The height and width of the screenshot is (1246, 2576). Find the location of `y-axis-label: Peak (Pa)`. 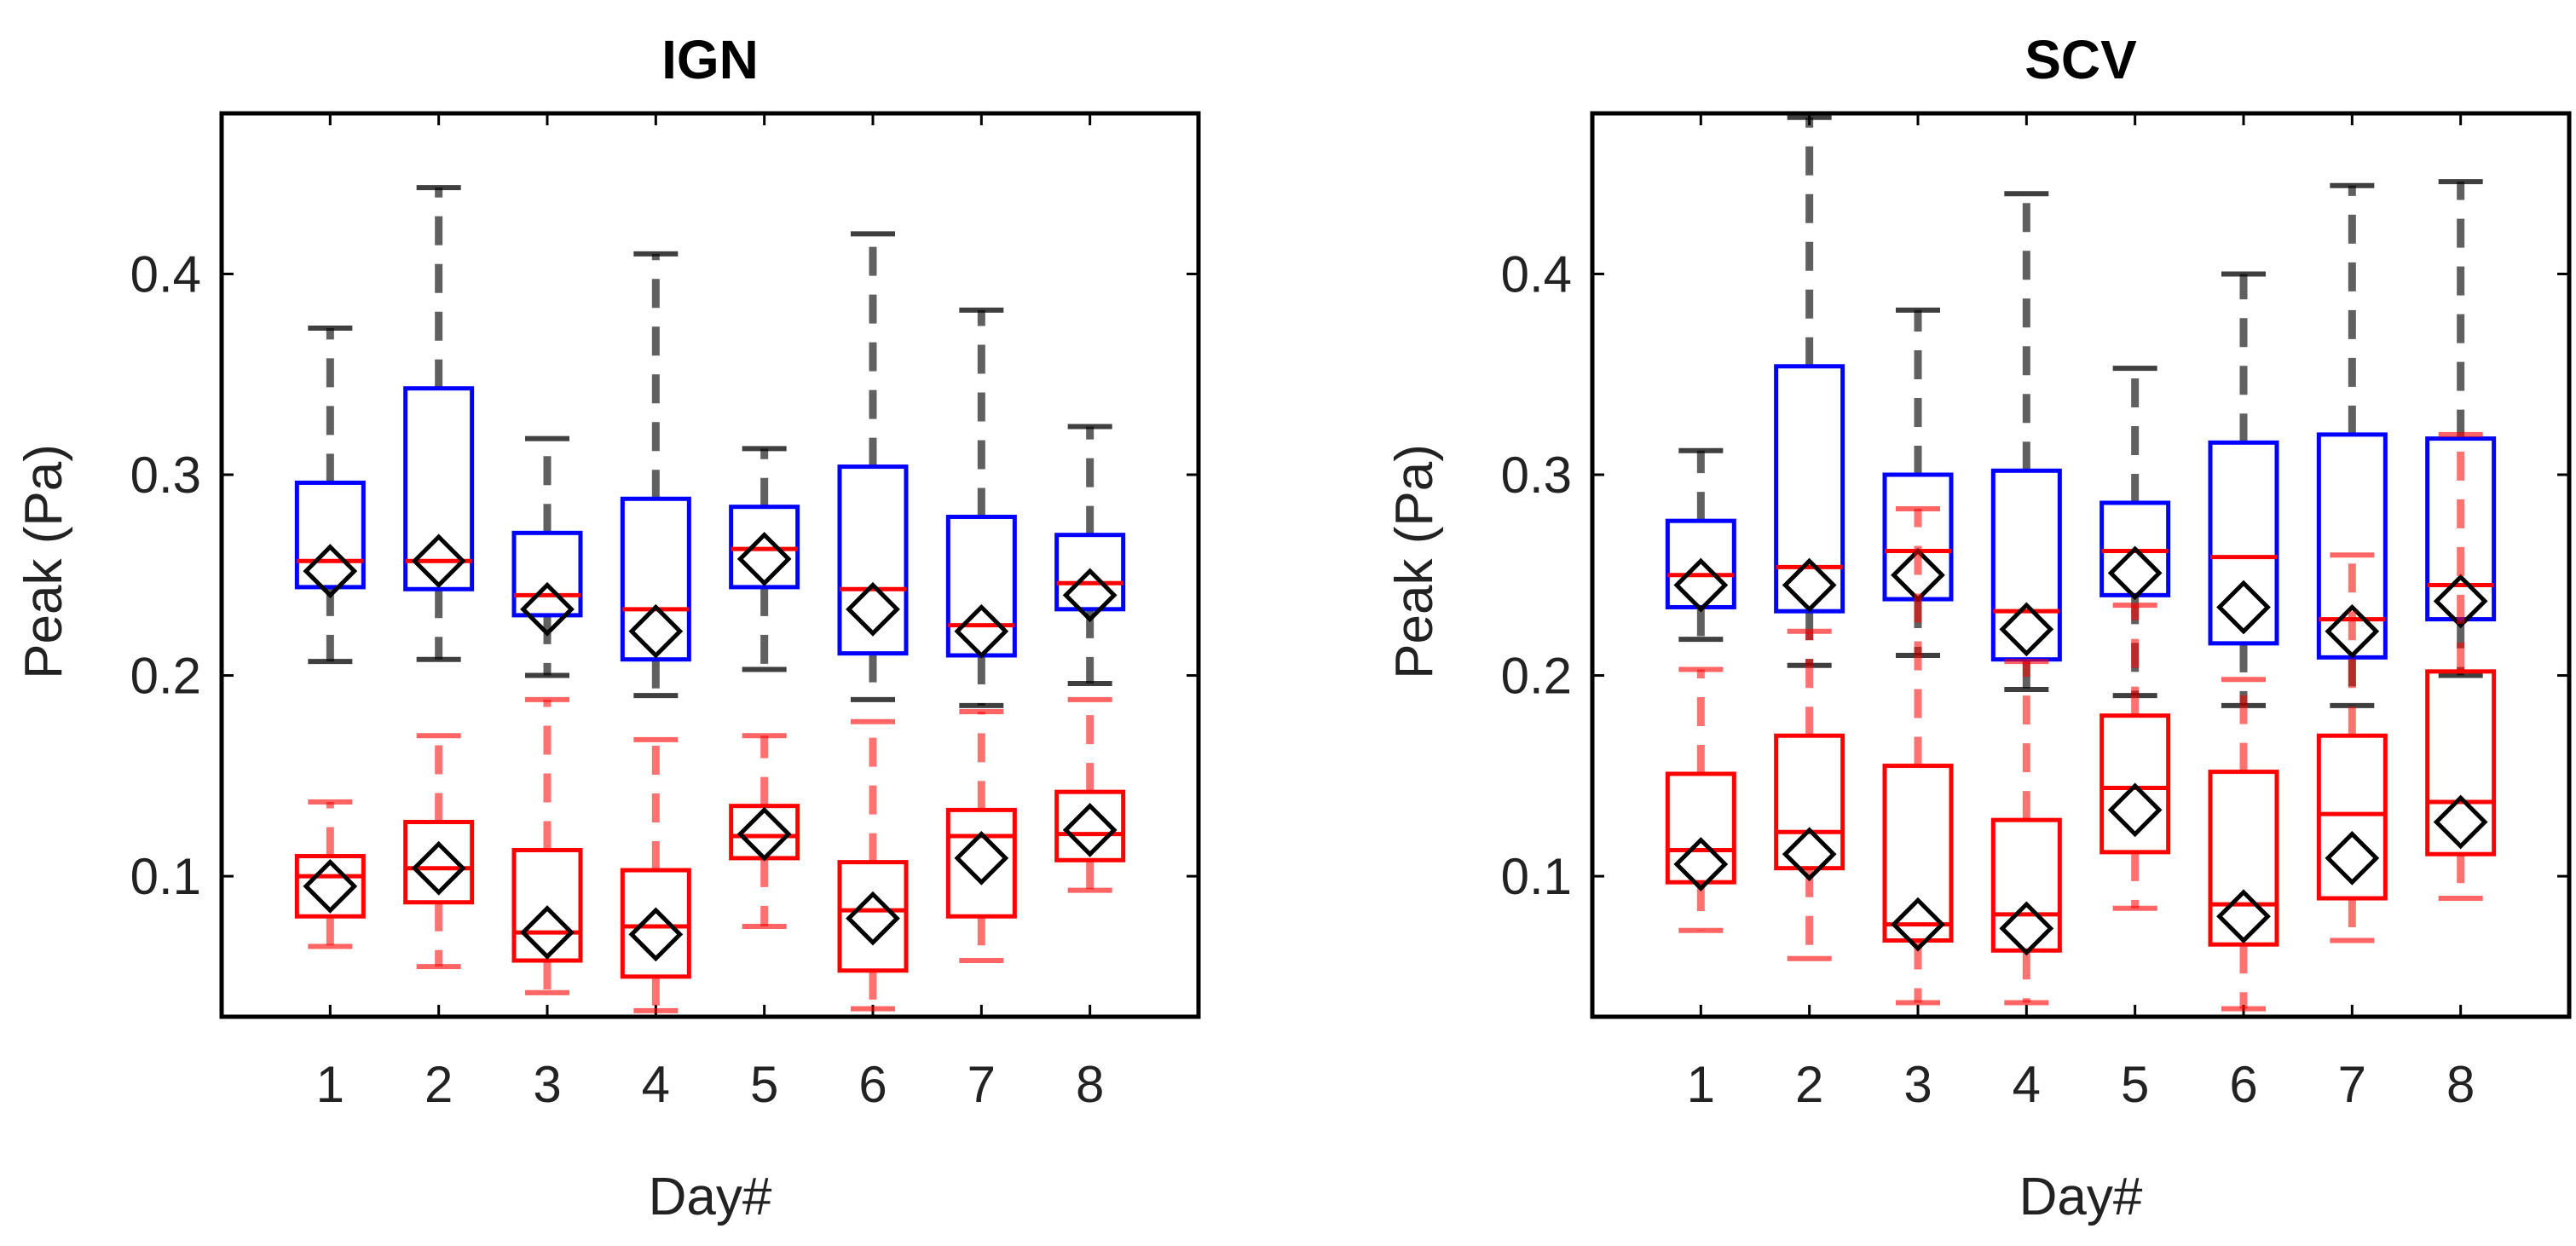

y-axis-label: Peak (Pa) is located at coordinates (1414, 561).